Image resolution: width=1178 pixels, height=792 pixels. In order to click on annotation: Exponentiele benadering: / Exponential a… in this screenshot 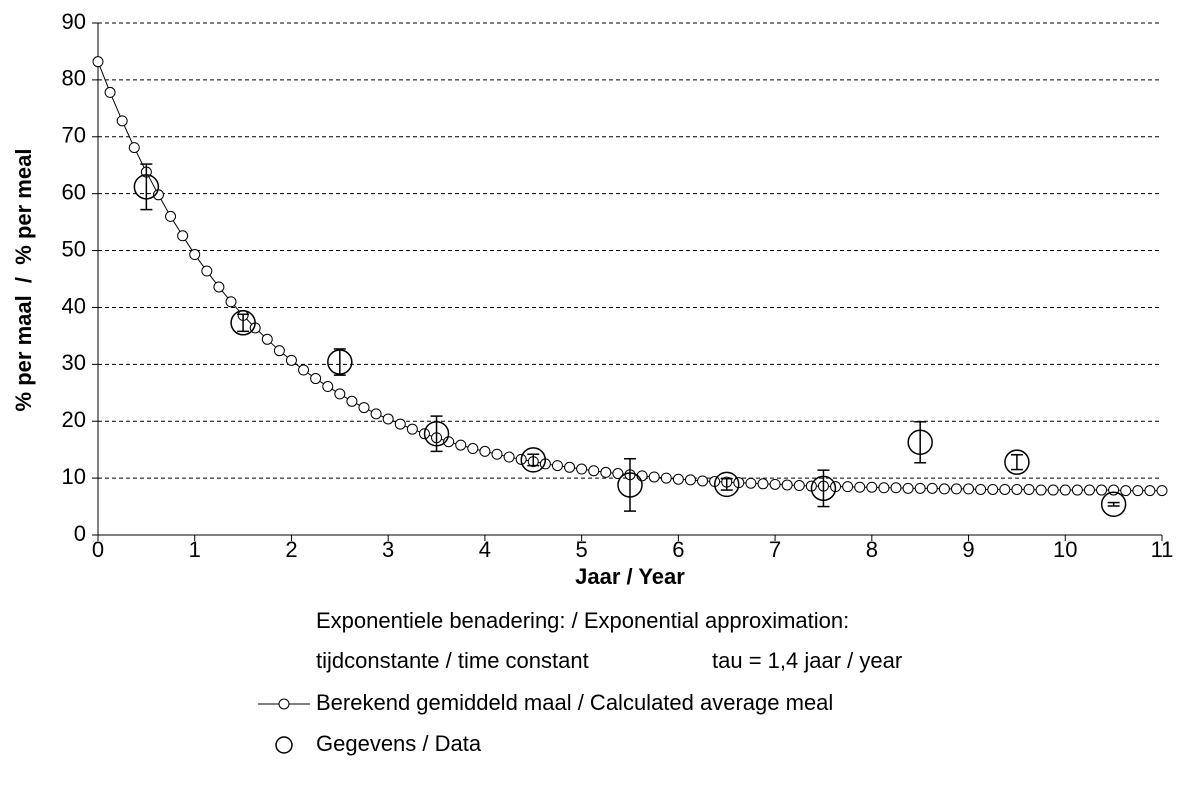, I will do `click(582, 620)`.